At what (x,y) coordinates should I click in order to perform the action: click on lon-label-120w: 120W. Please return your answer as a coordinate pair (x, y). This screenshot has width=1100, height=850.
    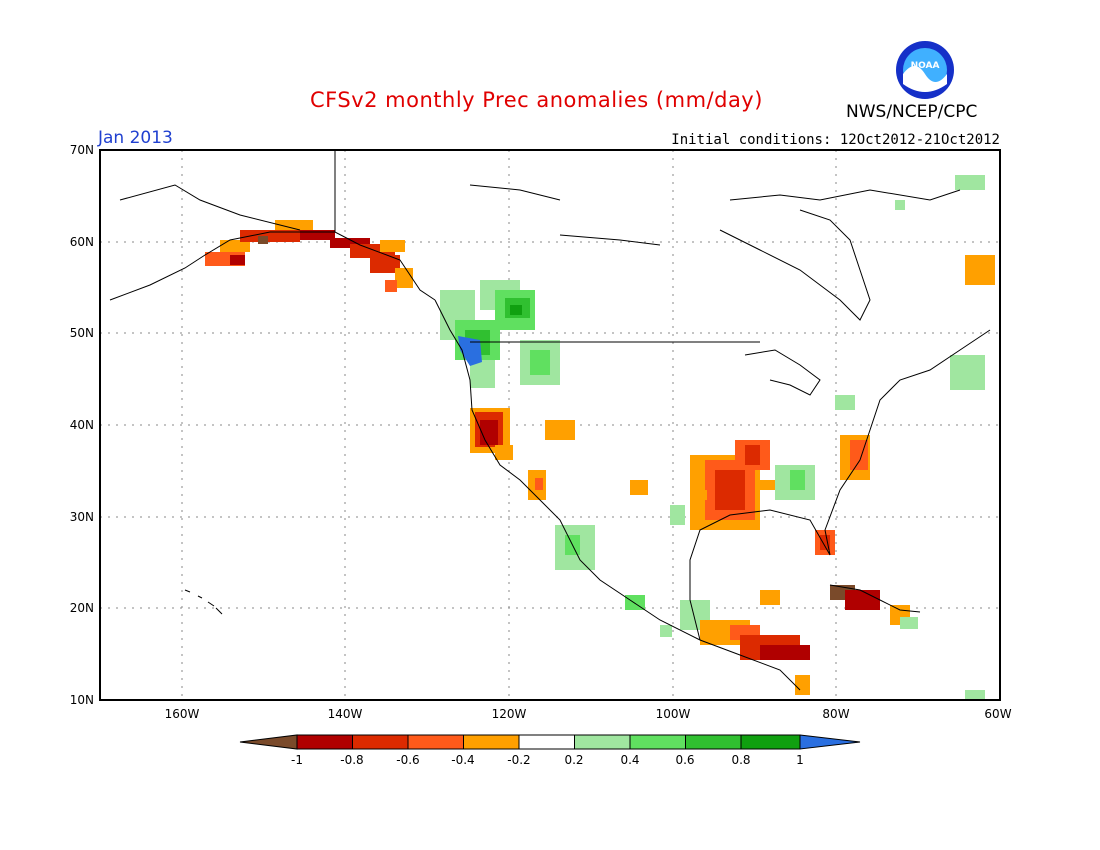
    Looking at the image, I should click on (509, 714).